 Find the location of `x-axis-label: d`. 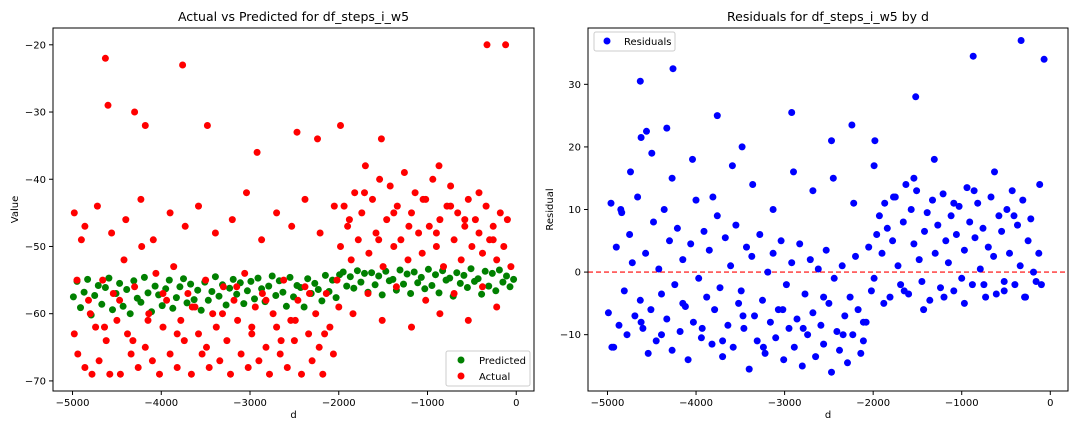

x-axis-label: d is located at coordinates (828, 415).